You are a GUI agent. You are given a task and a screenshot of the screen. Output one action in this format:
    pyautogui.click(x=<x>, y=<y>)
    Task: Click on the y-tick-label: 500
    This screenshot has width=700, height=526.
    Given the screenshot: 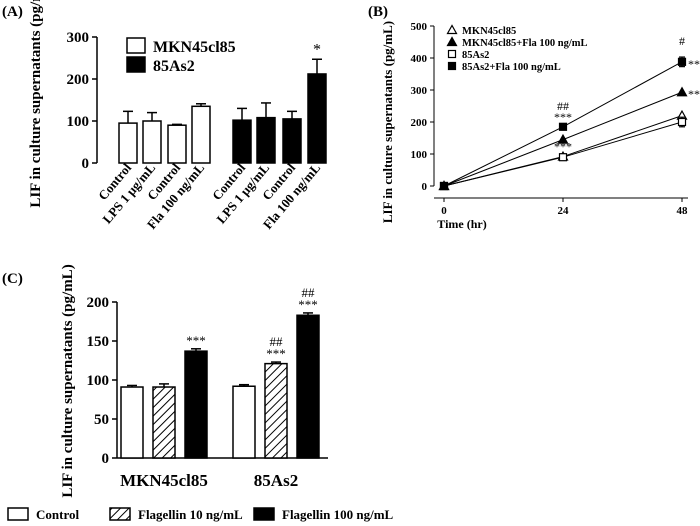 What is the action you would take?
    pyautogui.click(x=419, y=27)
    